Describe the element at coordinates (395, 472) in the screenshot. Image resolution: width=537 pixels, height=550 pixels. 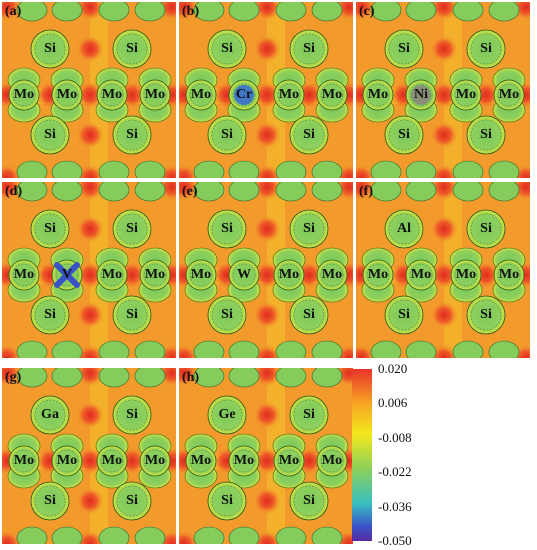
I see `colorbar-tick-label: -0.022` at that location.